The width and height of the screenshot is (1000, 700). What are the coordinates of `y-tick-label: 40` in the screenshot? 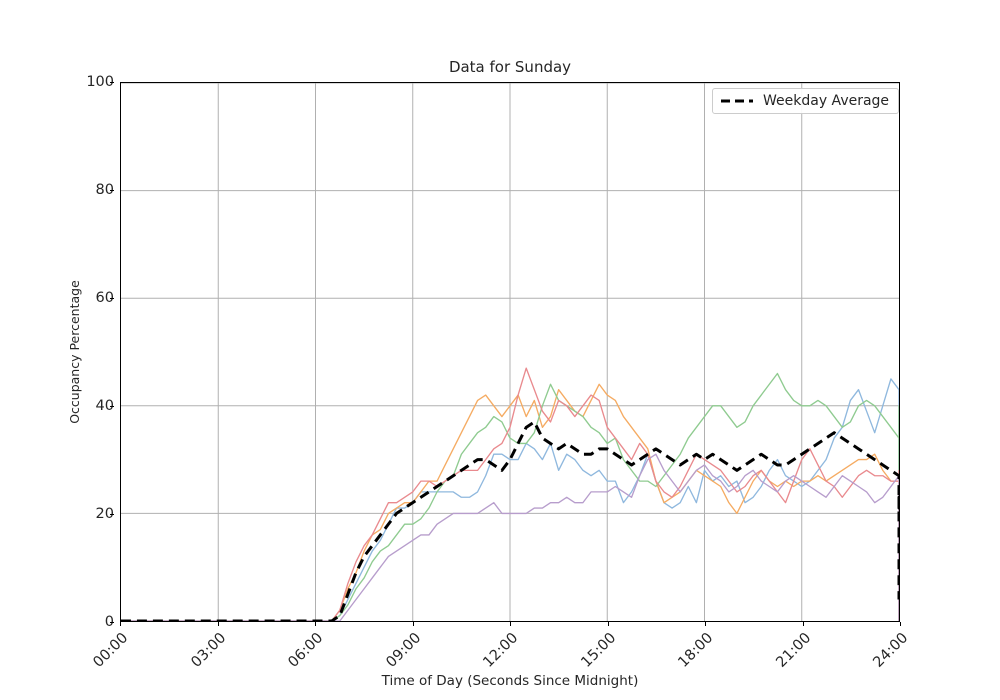 It's located at (104, 406).